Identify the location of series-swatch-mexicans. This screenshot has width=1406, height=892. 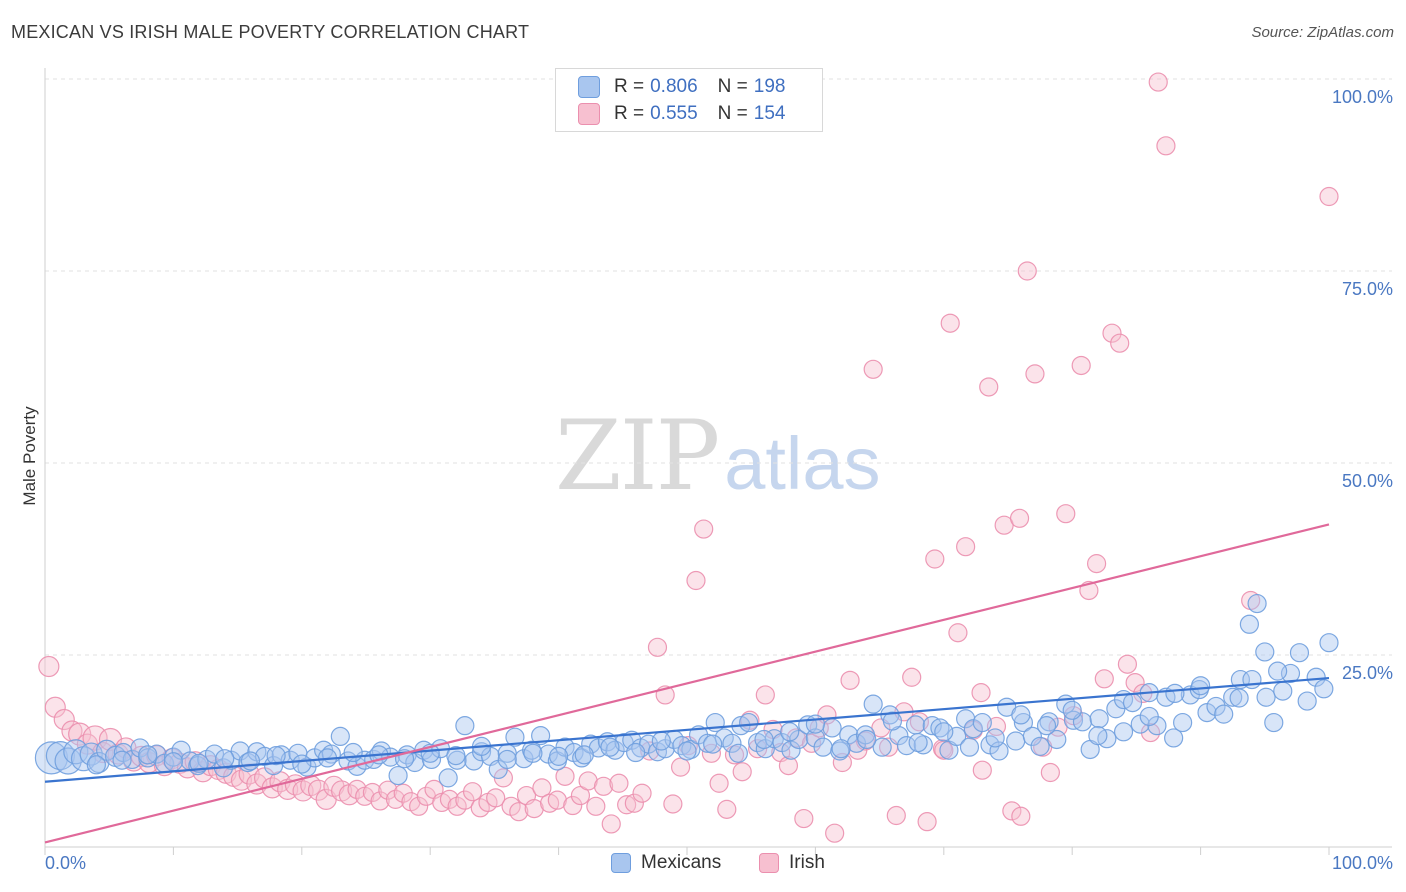
(621, 863).